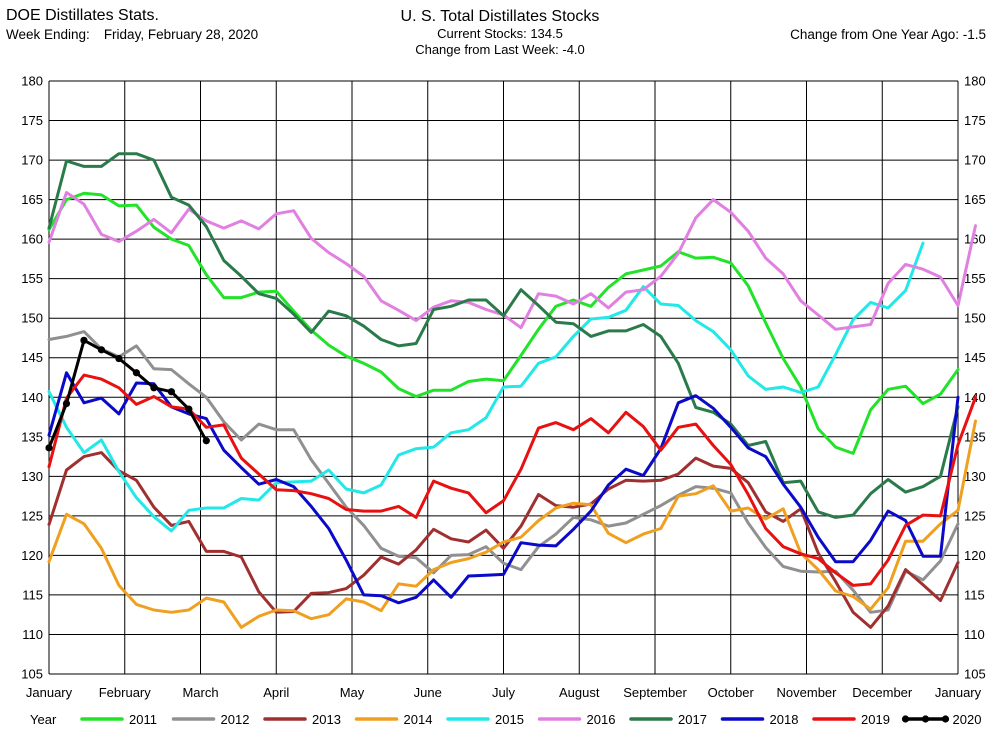 Image resolution: width=1000 pixels, height=742 pixels. Describe the element at coordinates (974, 634) in the screenshot. I see `y-tick-label-right: 110` at that location.